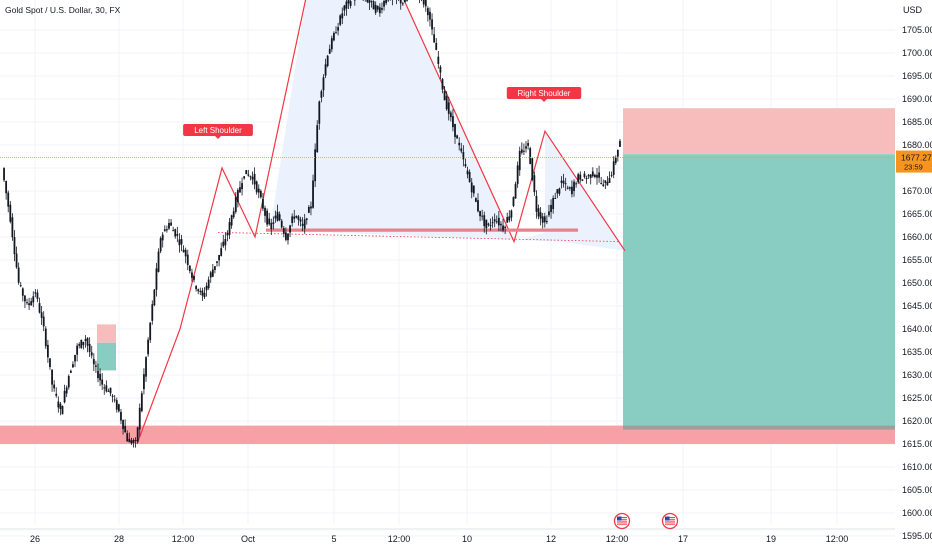 The image size is (932, 555). Describe the element at coordinates (119, 539) in the screenshot. I see `time-tick: 28` at that location.